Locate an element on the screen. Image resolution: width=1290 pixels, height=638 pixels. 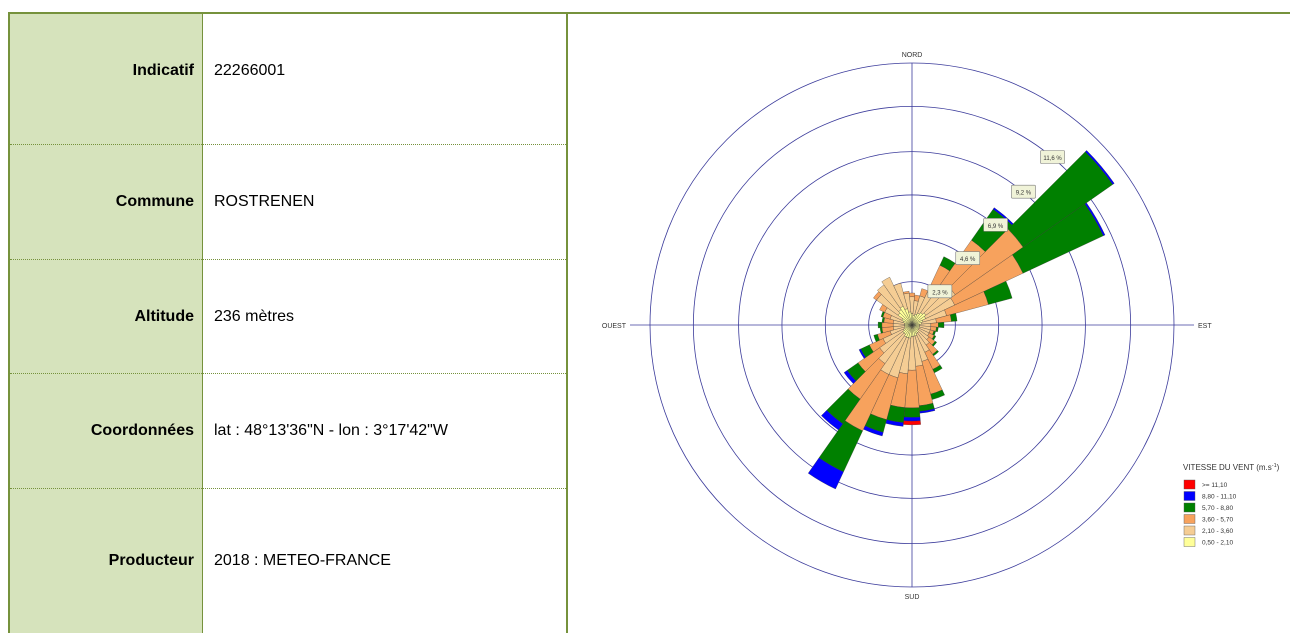
legend-label: 5,70 - 8,80 is located at coordinates (1217, 508).